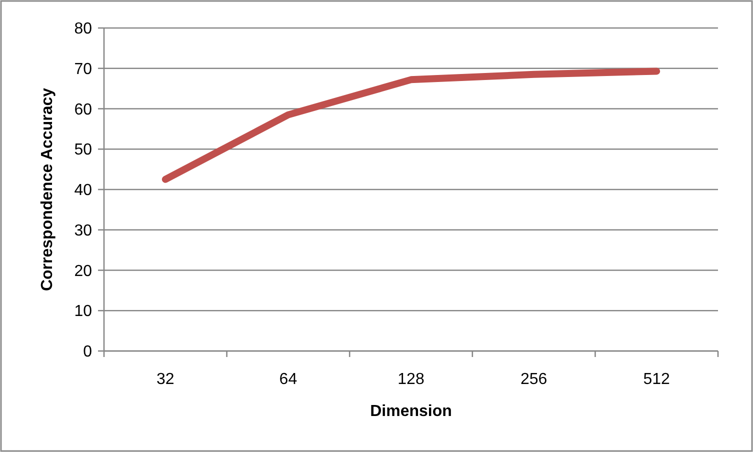 Image resolution: width=753 pixels, height=452 pixels. Describe the element at coordinates (47, 190) in the screenshot. I see `y-axis-title: Correspondence Accuracy` at that location.